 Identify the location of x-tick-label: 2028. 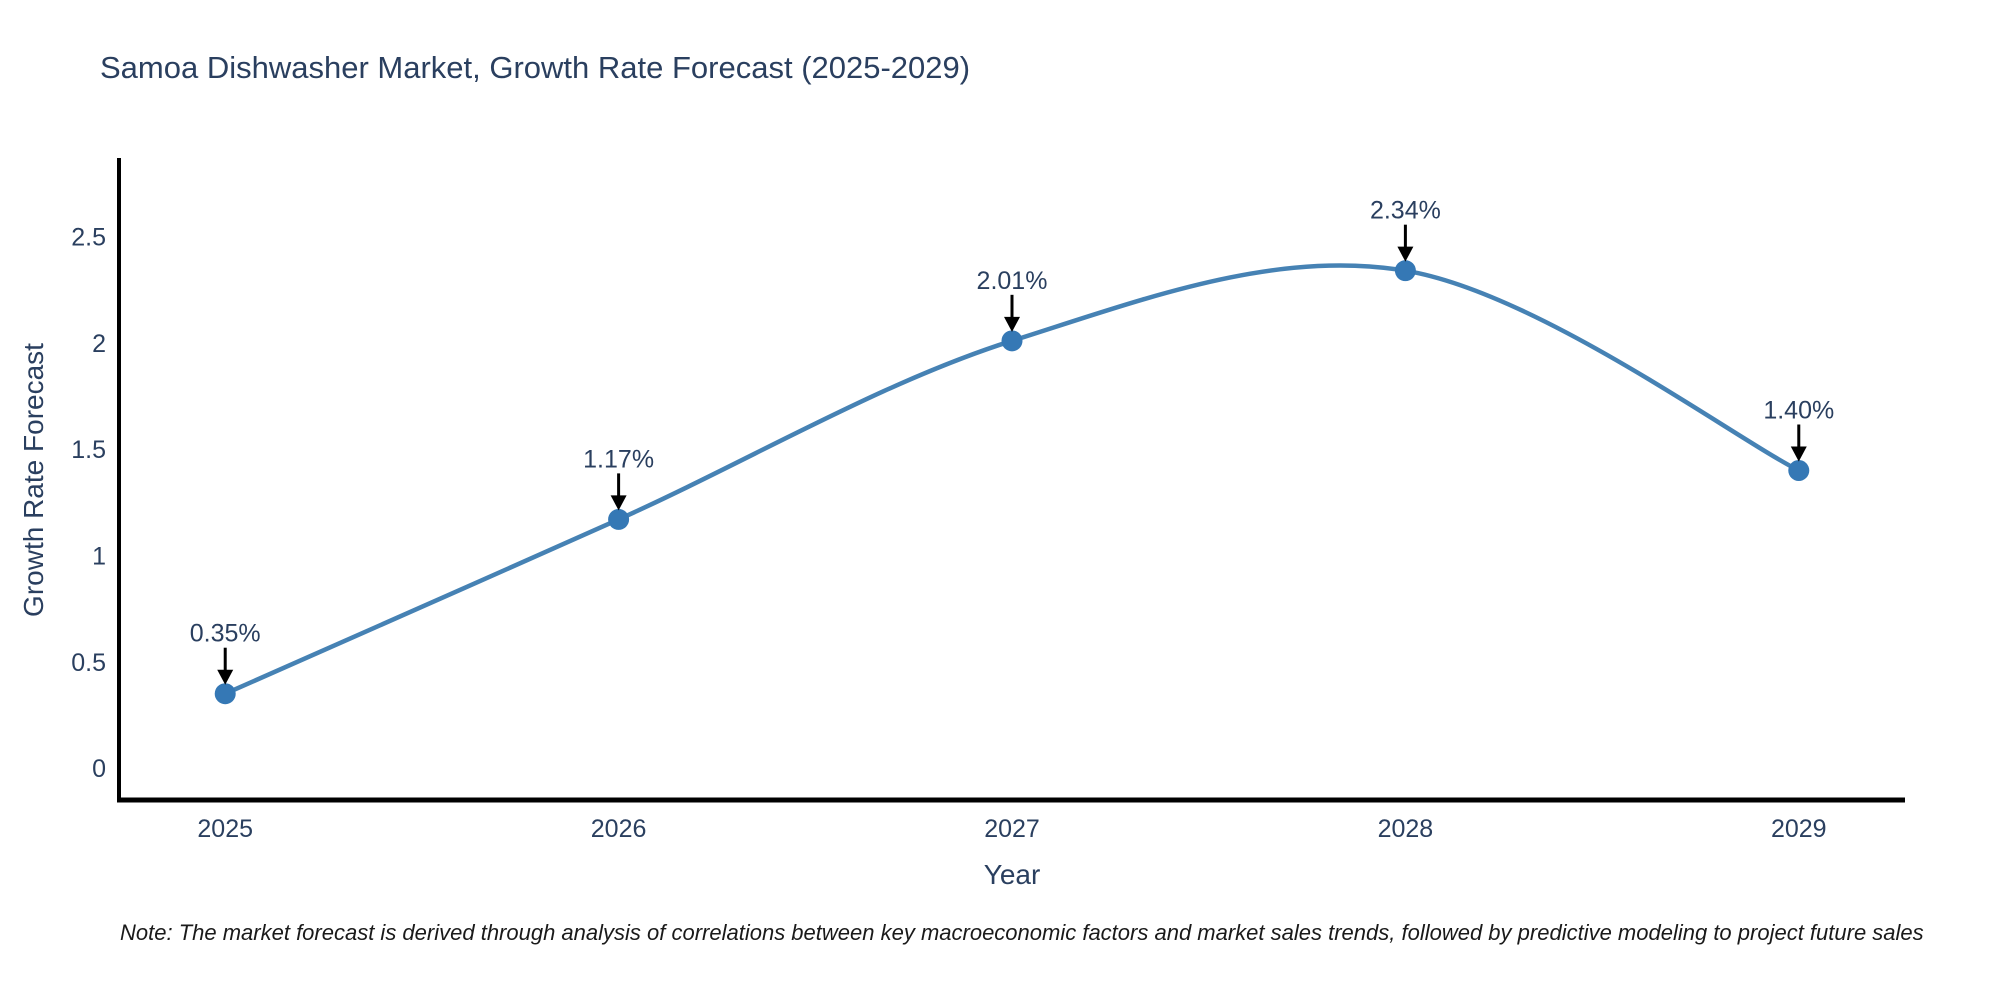
(1406, 829).